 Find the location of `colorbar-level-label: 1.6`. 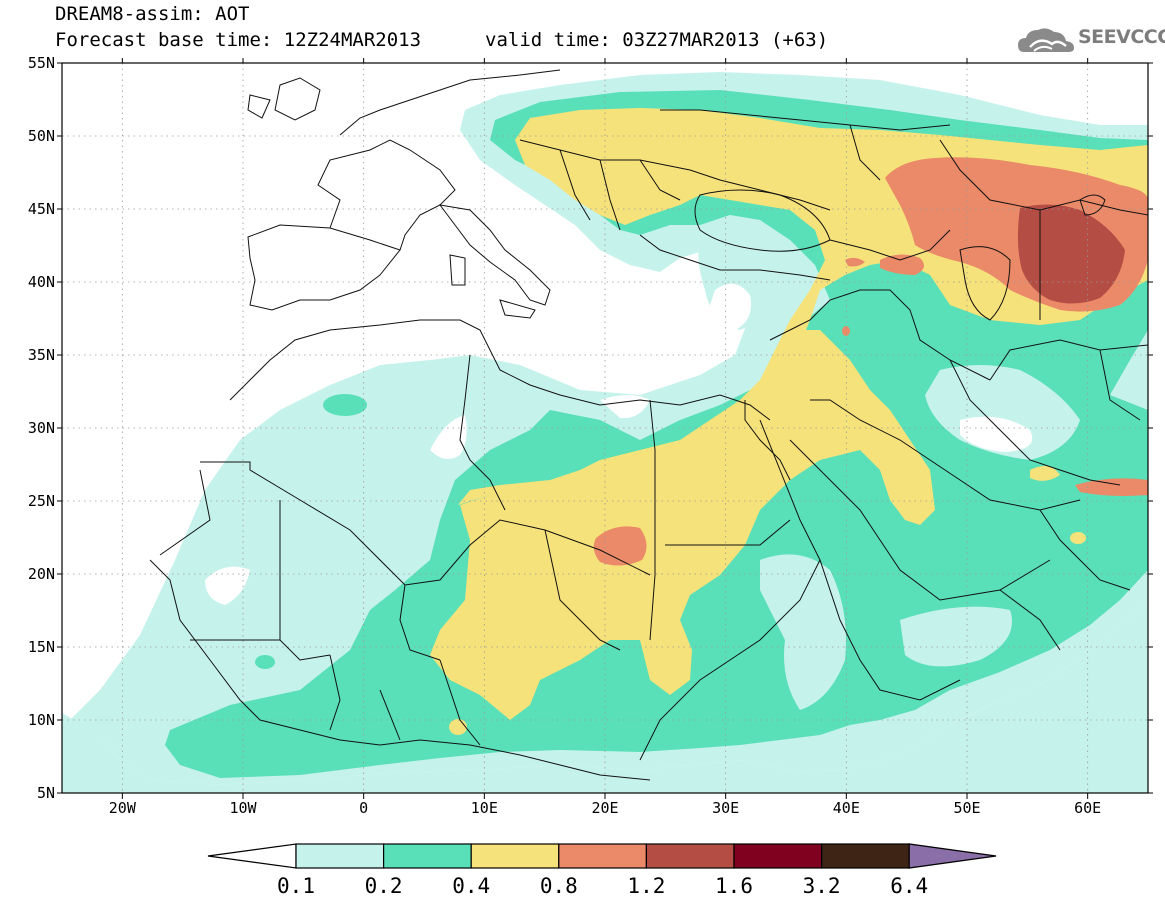

colorbar-level-label: 1.6 is located at coordinates (734, 886).